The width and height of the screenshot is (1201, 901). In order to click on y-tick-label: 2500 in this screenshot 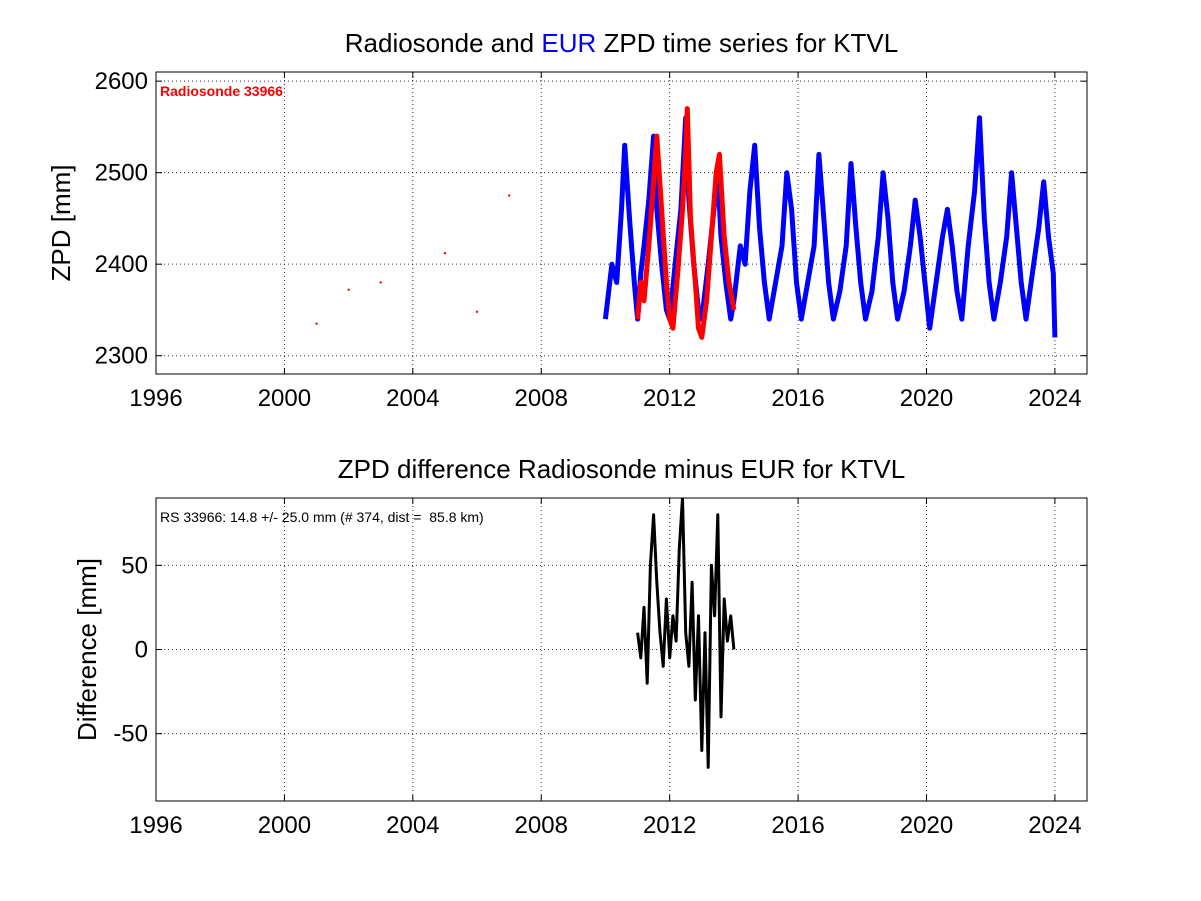, I will do `click(121, 173)`.